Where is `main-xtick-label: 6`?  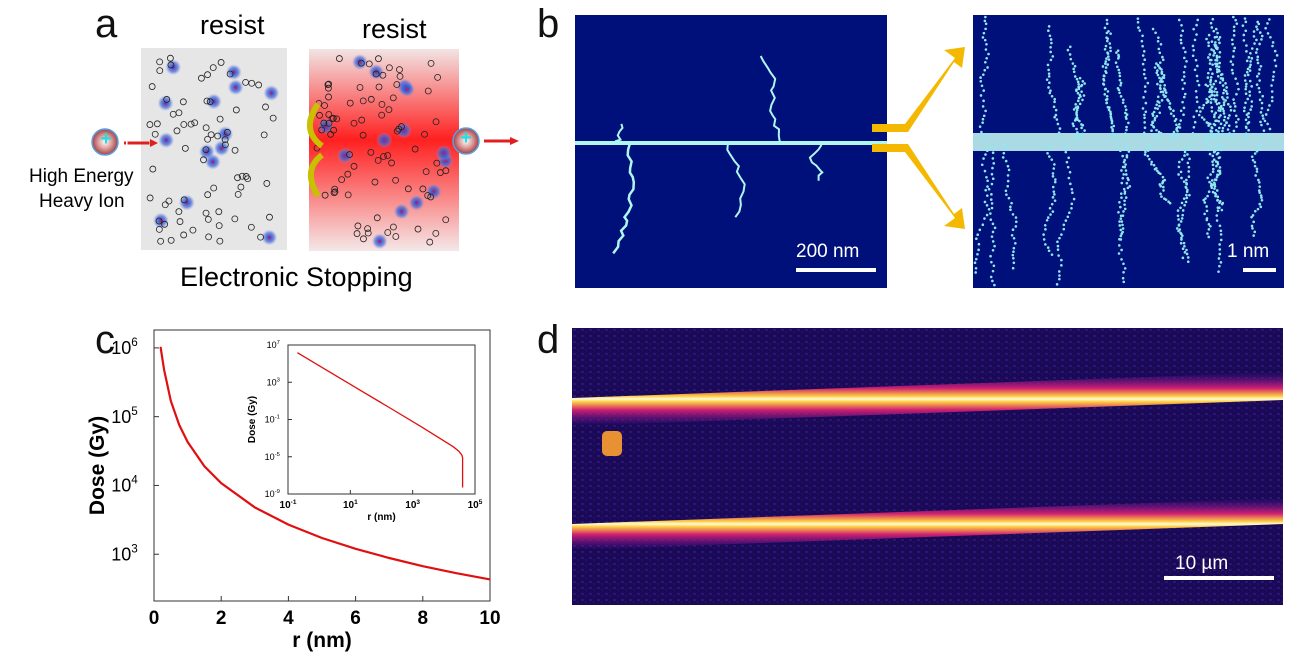
main-xtick-label: 6 is located at coordinates (355, 618).